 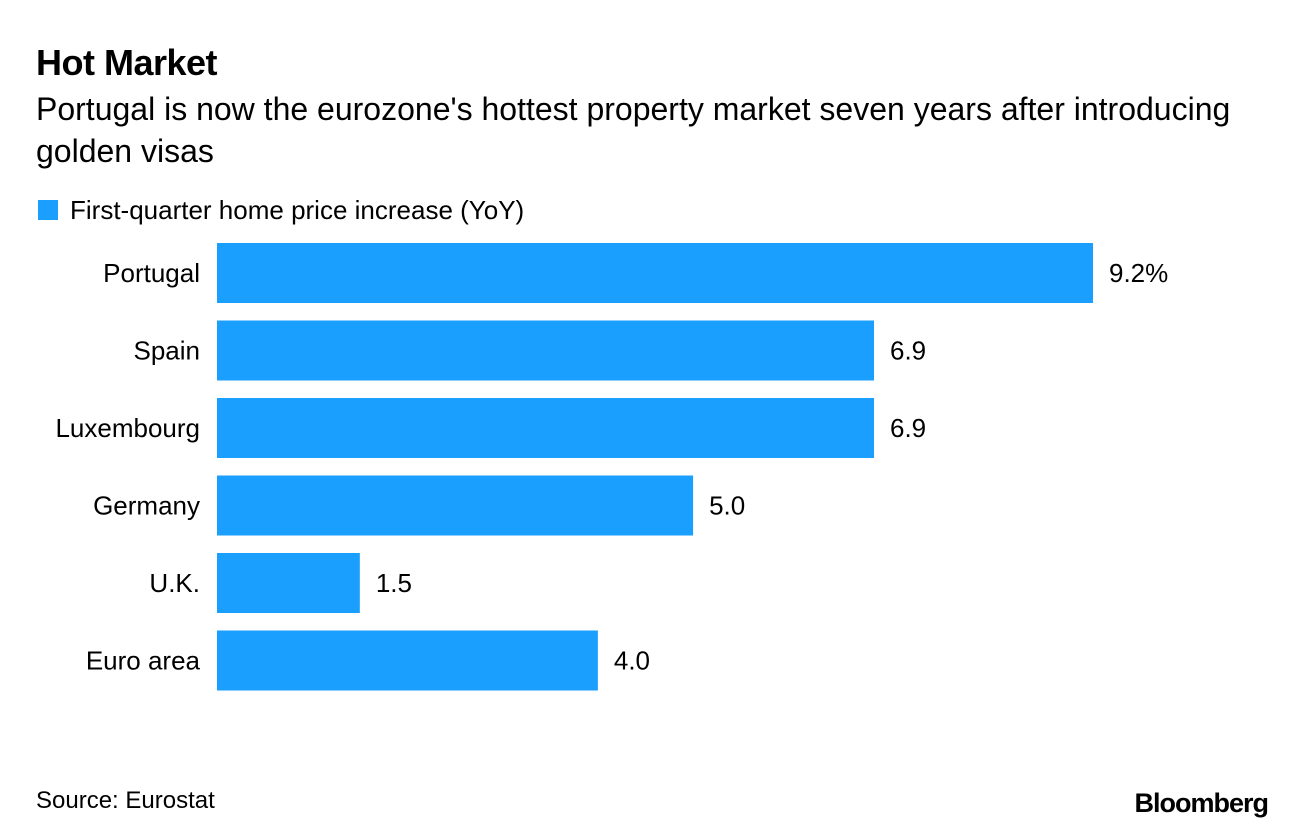 I want to click on bar-spain, so click(x=545, y=350).